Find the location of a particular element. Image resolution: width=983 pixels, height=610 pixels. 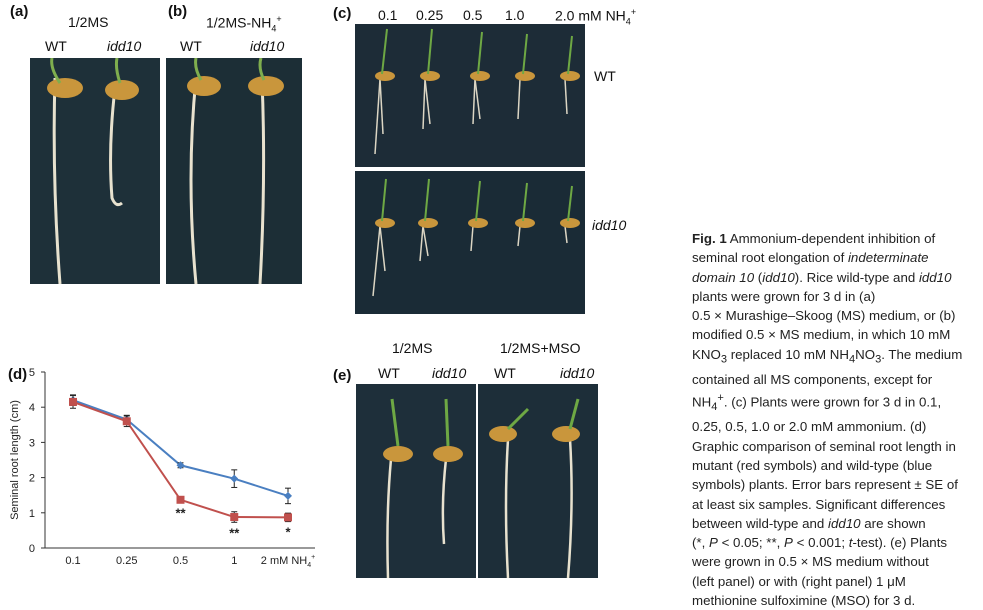

panel-b-title-sub: 4 is located at coordinates (274, 28).